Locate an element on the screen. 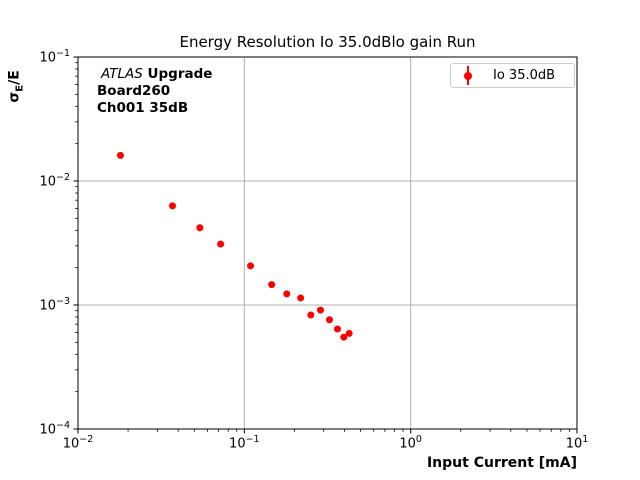 Image resolution: width=640 pixels, height=480 pixels. annotation-board: Board260 is located at coordinates (134, 91).